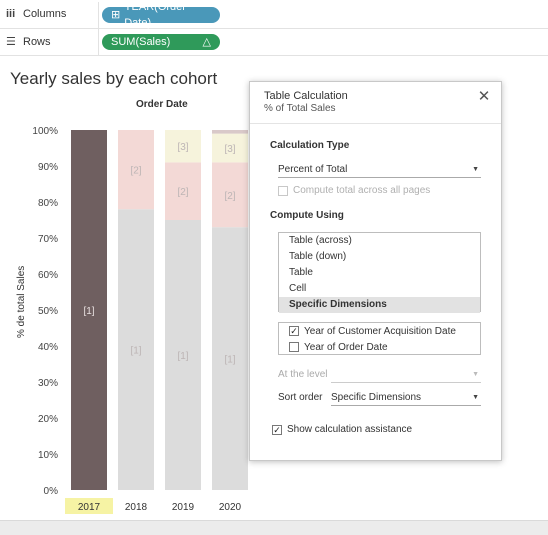 The height and width of the screenshot is (535, 548). Describe the element at coordinates (114, 78) in the screenshot. I see `viz-title: Yearly sales by each cohort` at that location.